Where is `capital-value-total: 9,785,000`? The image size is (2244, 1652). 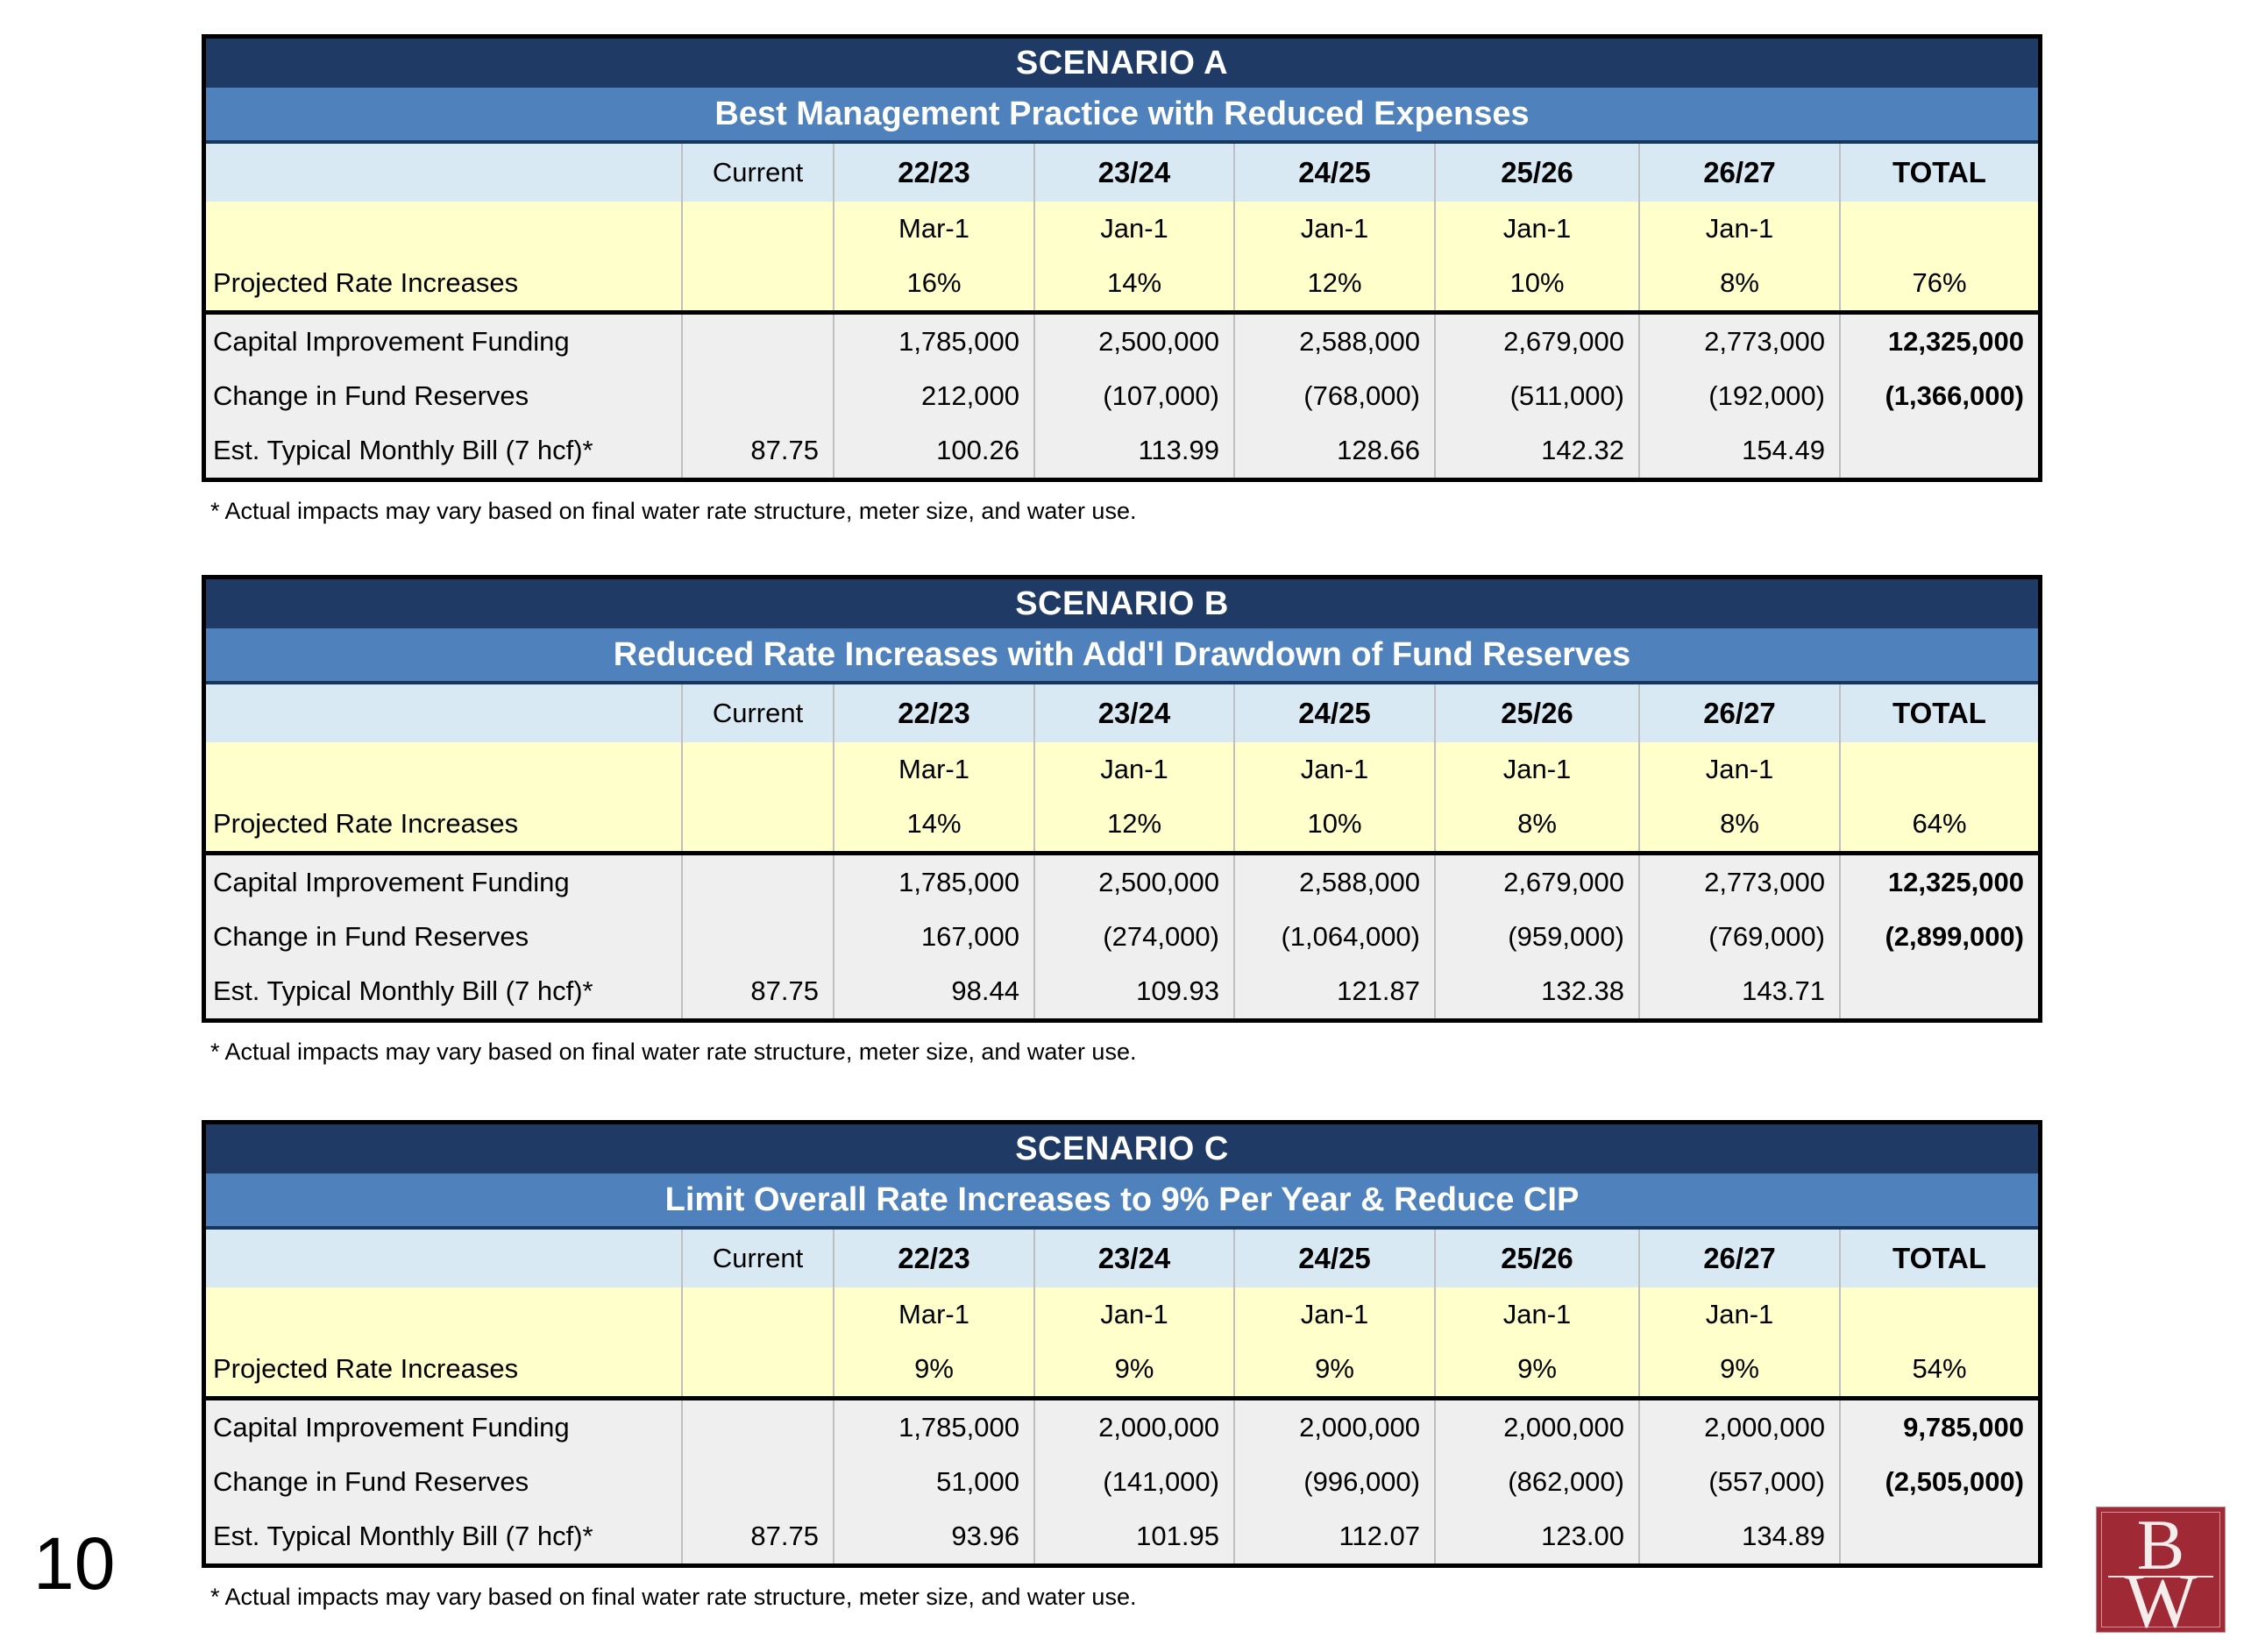
capital-value-total: 9,785,000 is located at coordinates (1938, 1427).